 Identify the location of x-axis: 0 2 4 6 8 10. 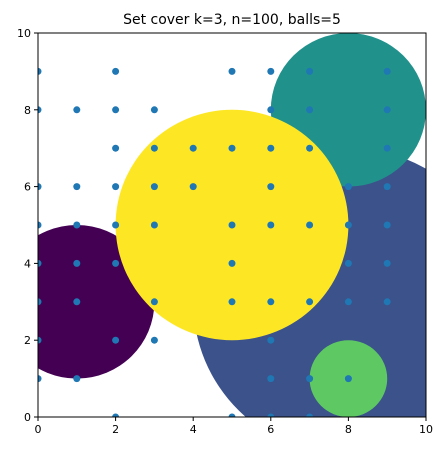
(234, 426).